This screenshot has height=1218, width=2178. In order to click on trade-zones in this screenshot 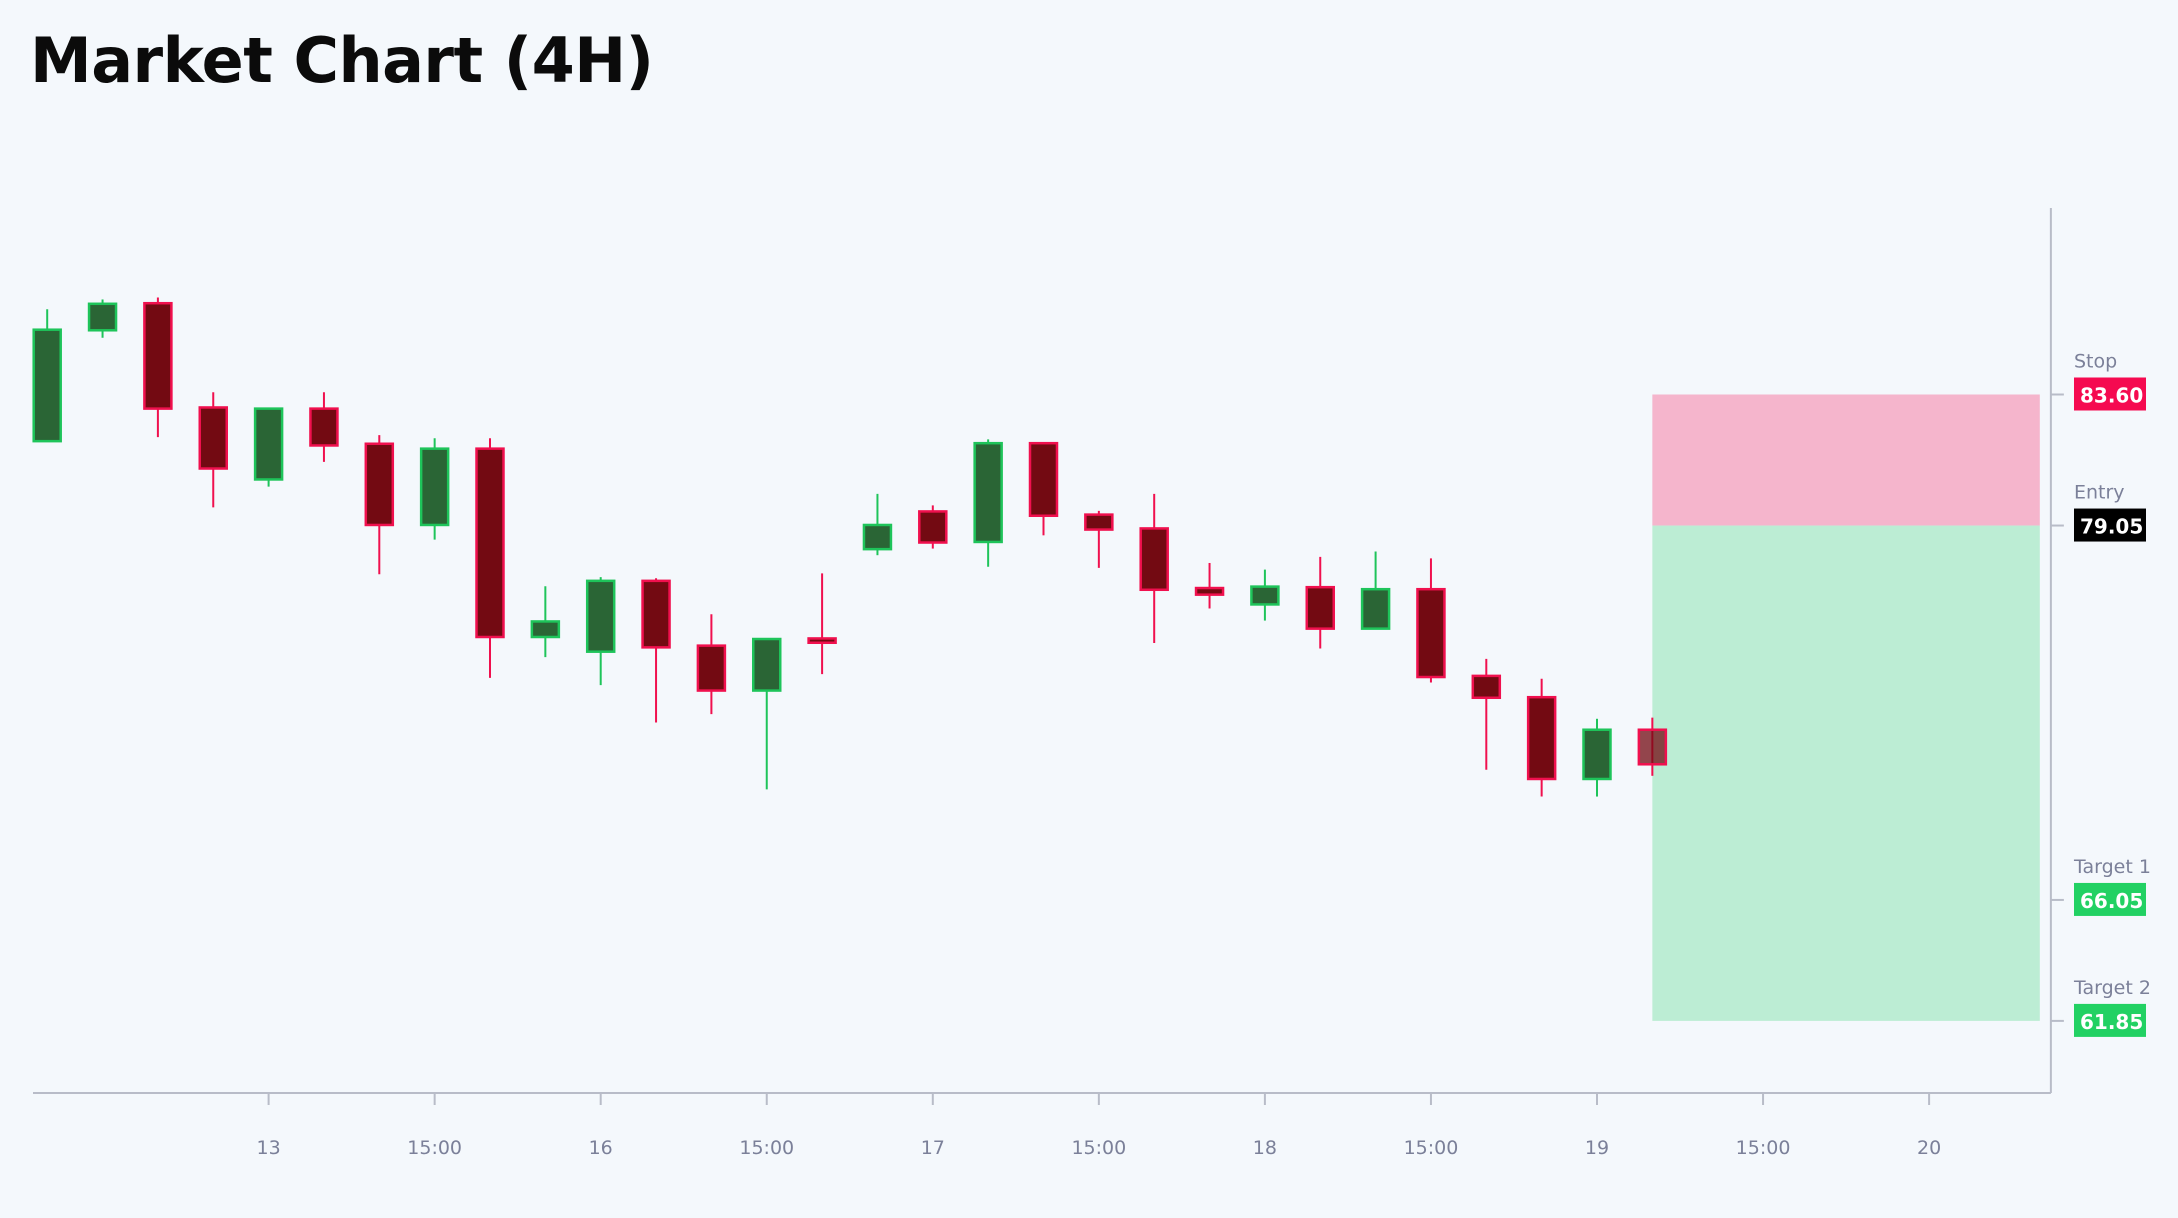, I will do `click(1846, 707)`.